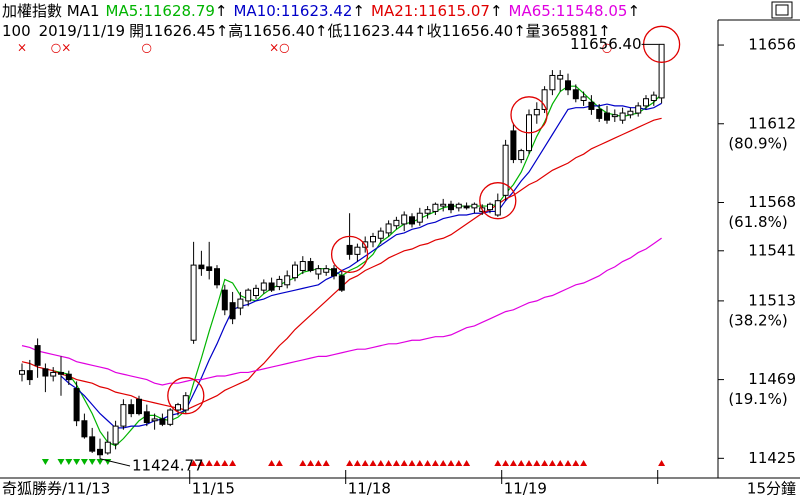 This screenshot has height=500, width=800. What do you see at coordinates (213, 489) in the screenshot?
I see `x-label: 11/15` at bounding box center [213, 489].